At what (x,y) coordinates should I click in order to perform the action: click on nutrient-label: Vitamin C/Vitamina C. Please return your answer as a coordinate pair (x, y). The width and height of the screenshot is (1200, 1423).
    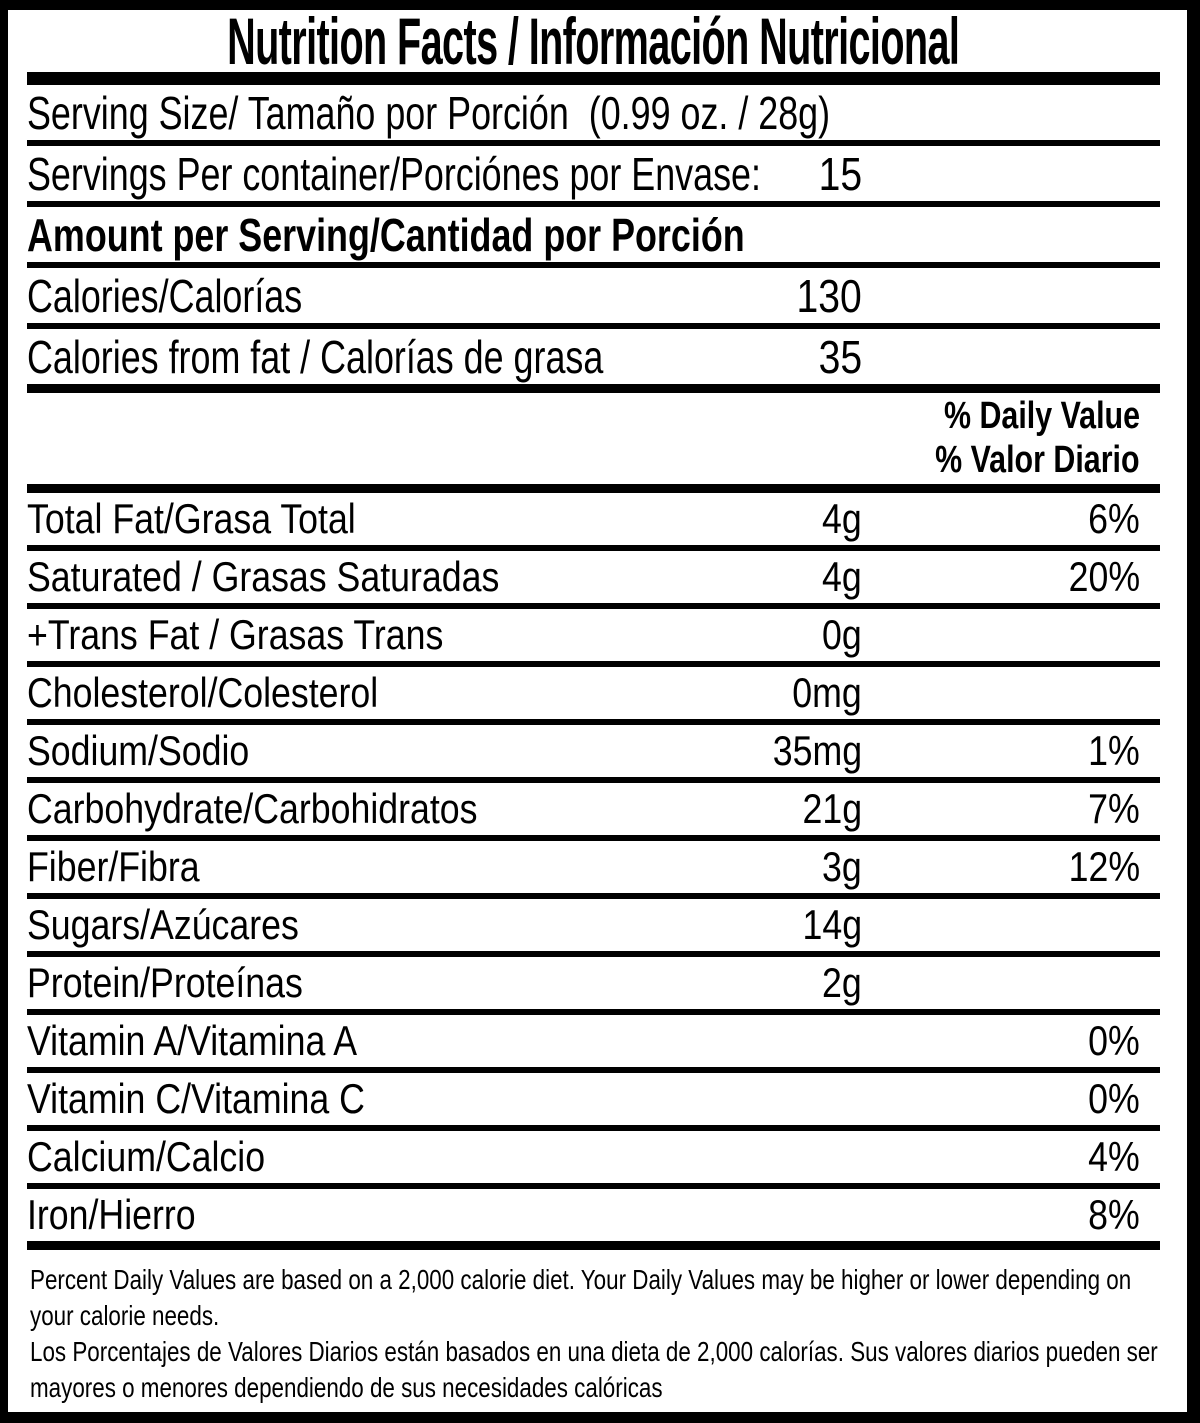
    Looking at the image, I should click on (196, 1098).